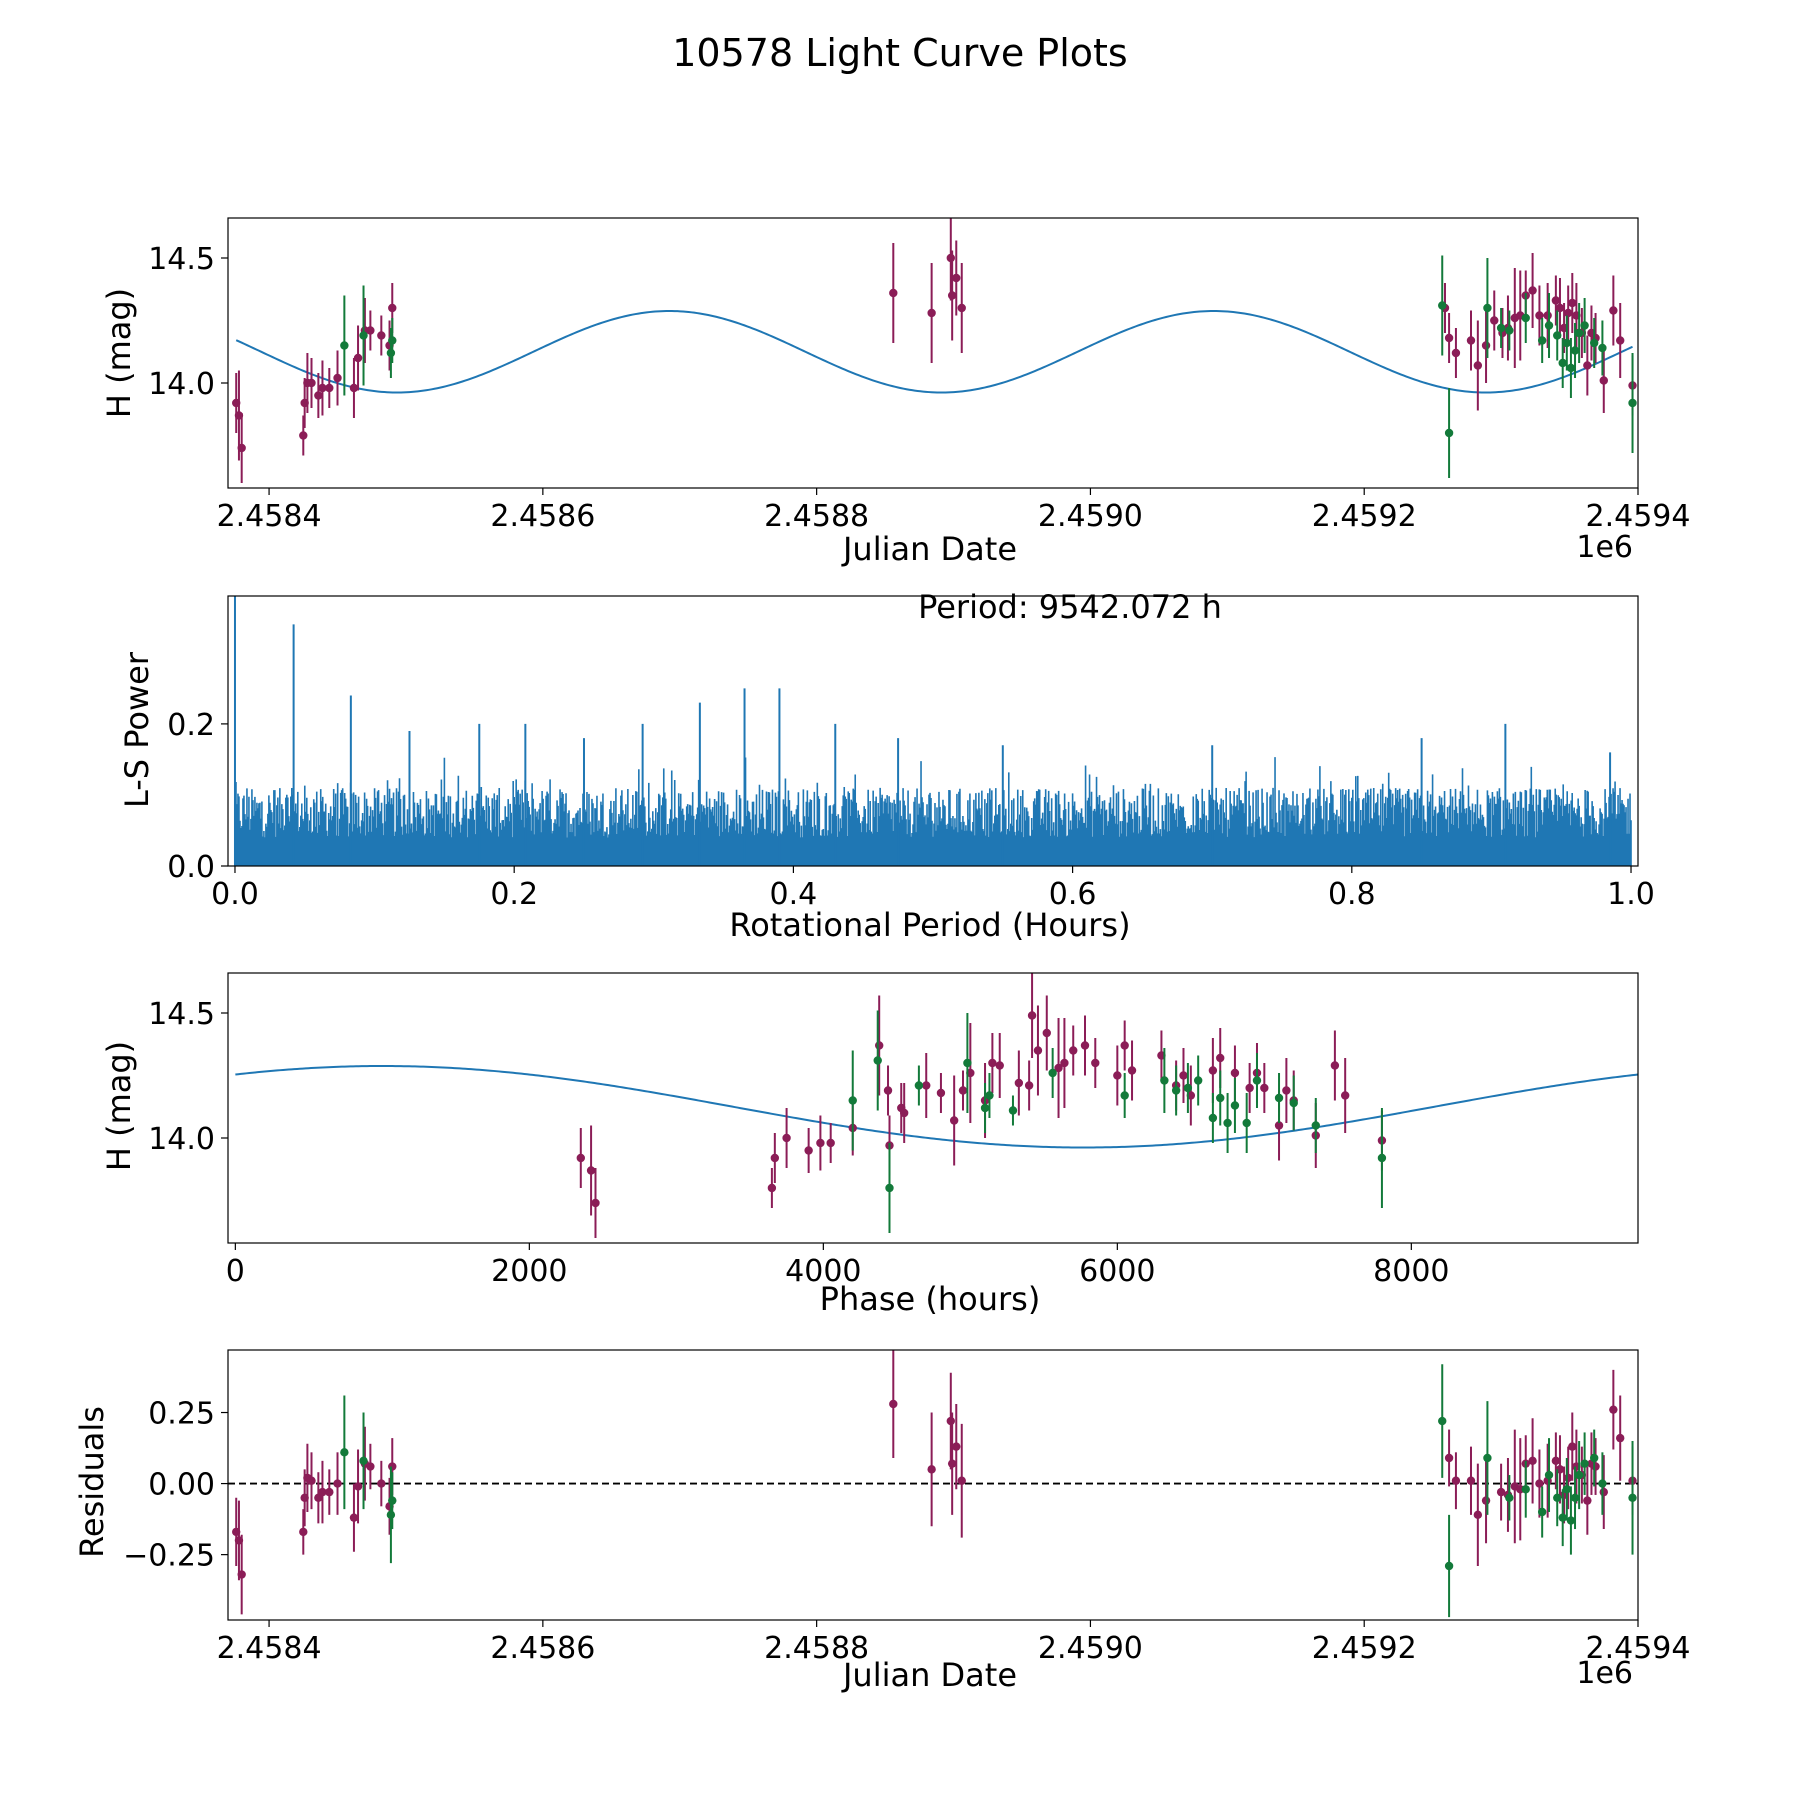 This screenshot has height=1800, width=1800. What do you see at coordinates (137, 729) in the screenshot?
I see `panel2-ylabel: L-S Power` at bounding box center [137, 729].